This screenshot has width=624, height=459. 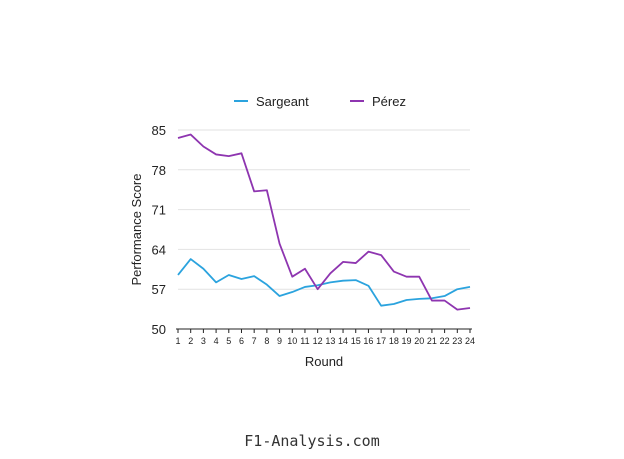 What do you see at coordinates (457, 341) in the screenshot?
I see `x-tick-label: 23` at bounding box center [457, 341].